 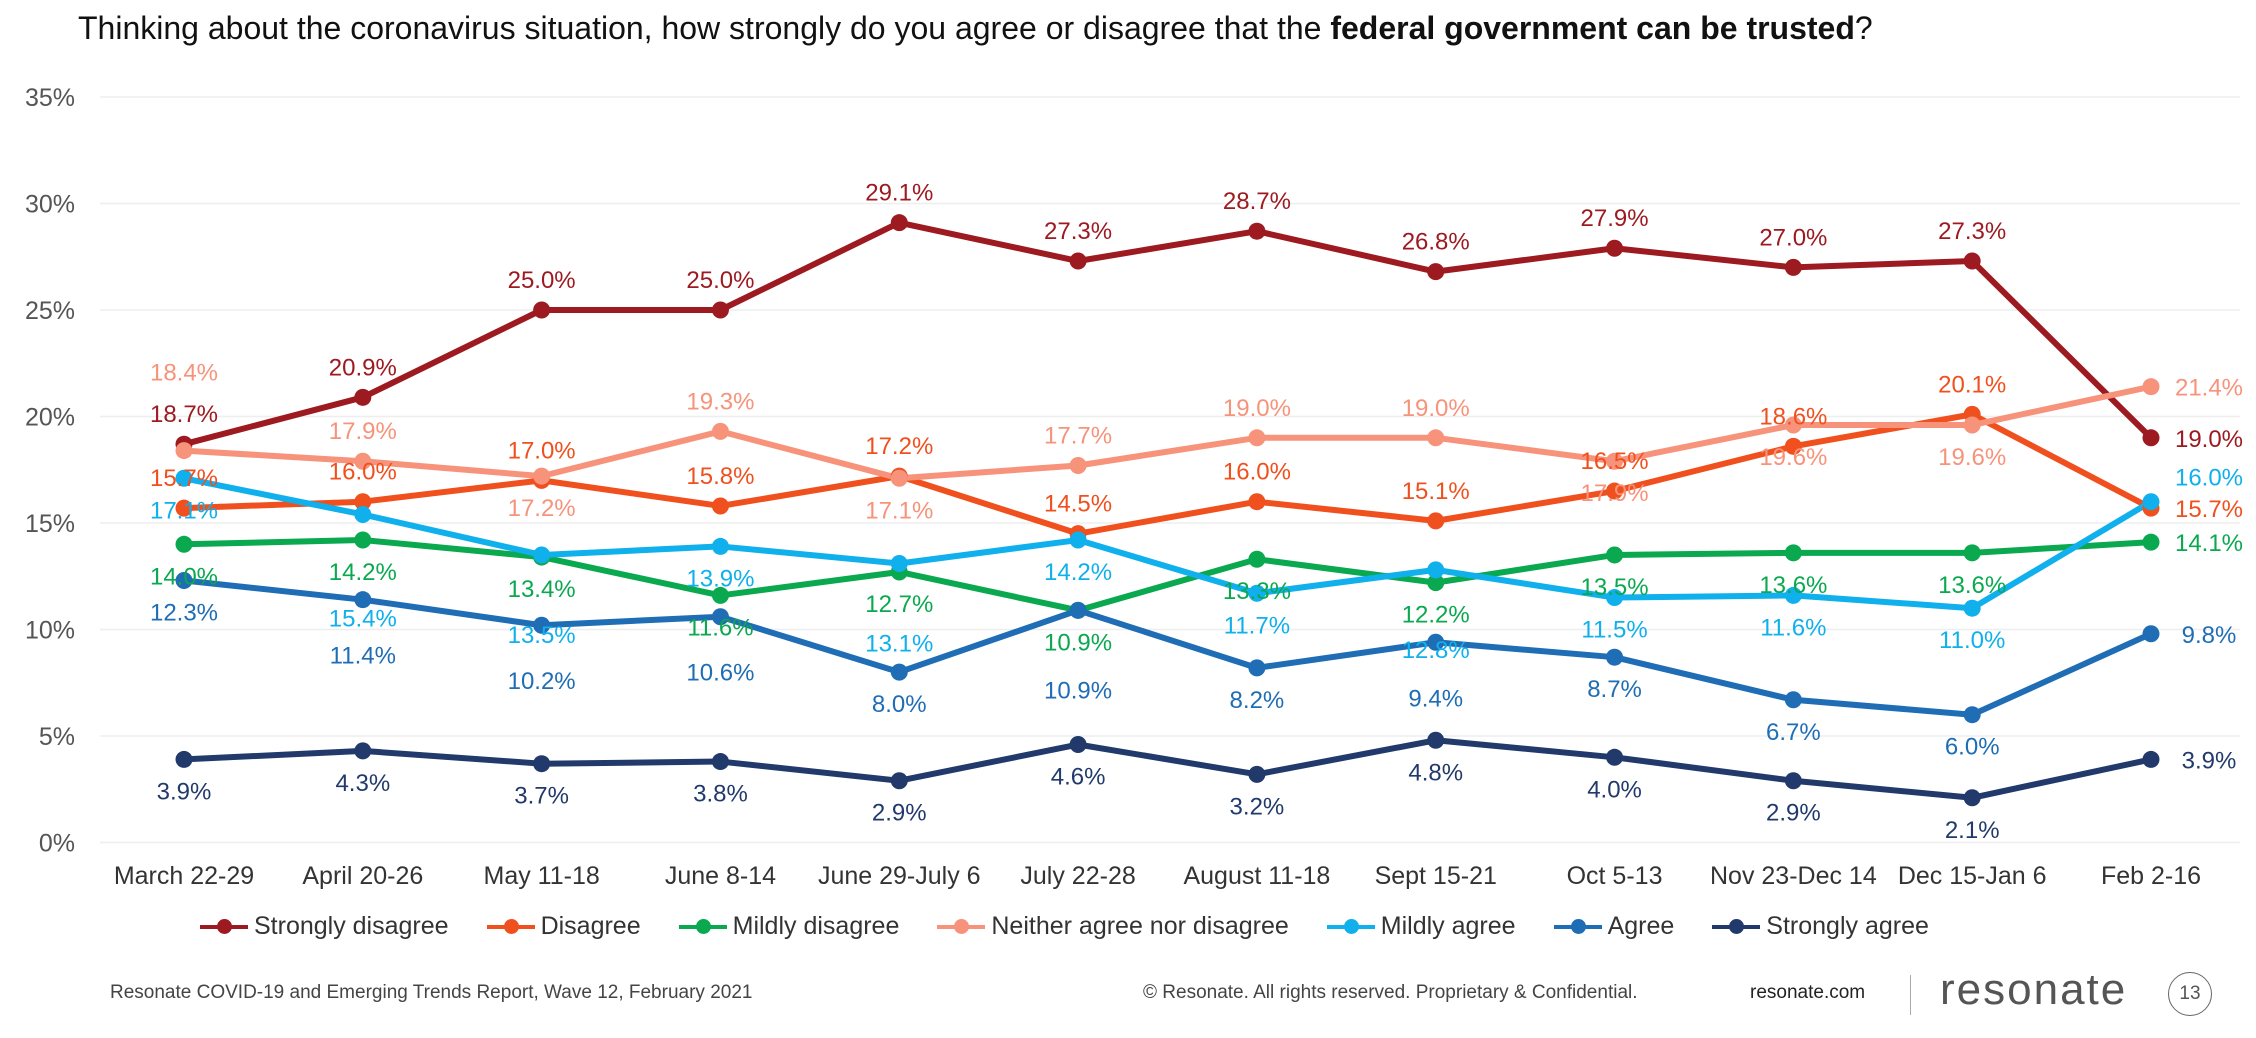 What do you see at coordinates (542, 876) in the screenshot?
I see `x-tick-label: May 11-18` at bounding box center [542, 876].